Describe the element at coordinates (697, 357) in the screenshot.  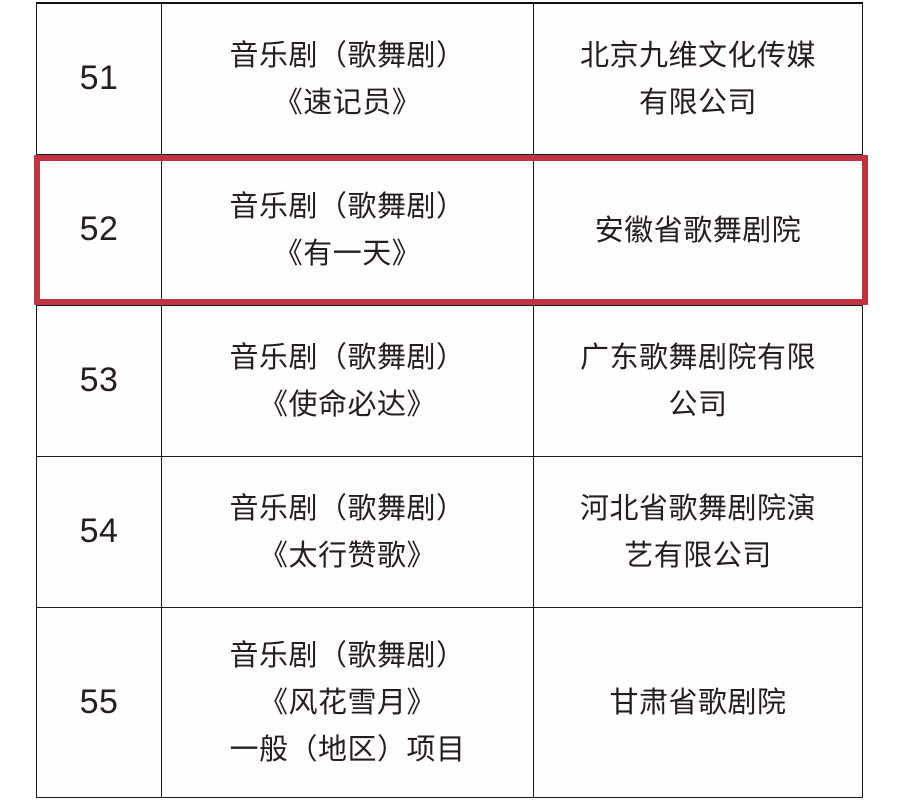
I see `row-organization-line: 广东歌舞剧院有限` at that location.